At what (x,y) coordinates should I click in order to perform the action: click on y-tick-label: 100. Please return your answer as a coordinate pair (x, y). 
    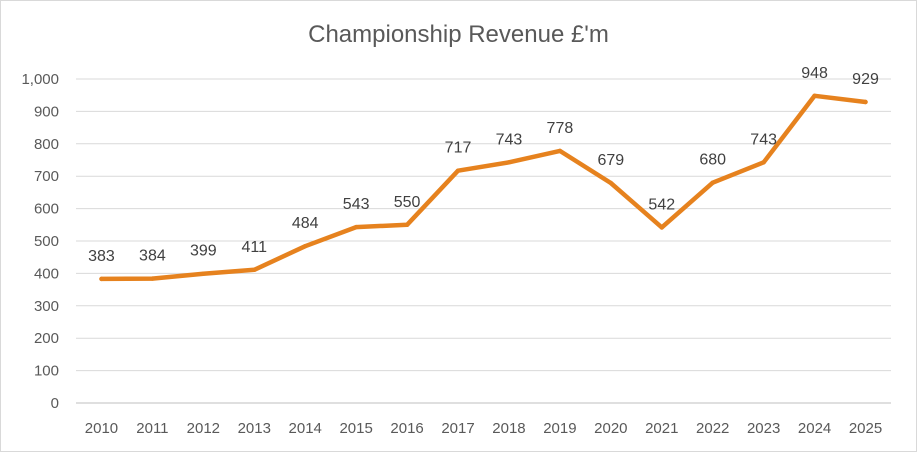
    Looking at the image, I should click on (46, 371).